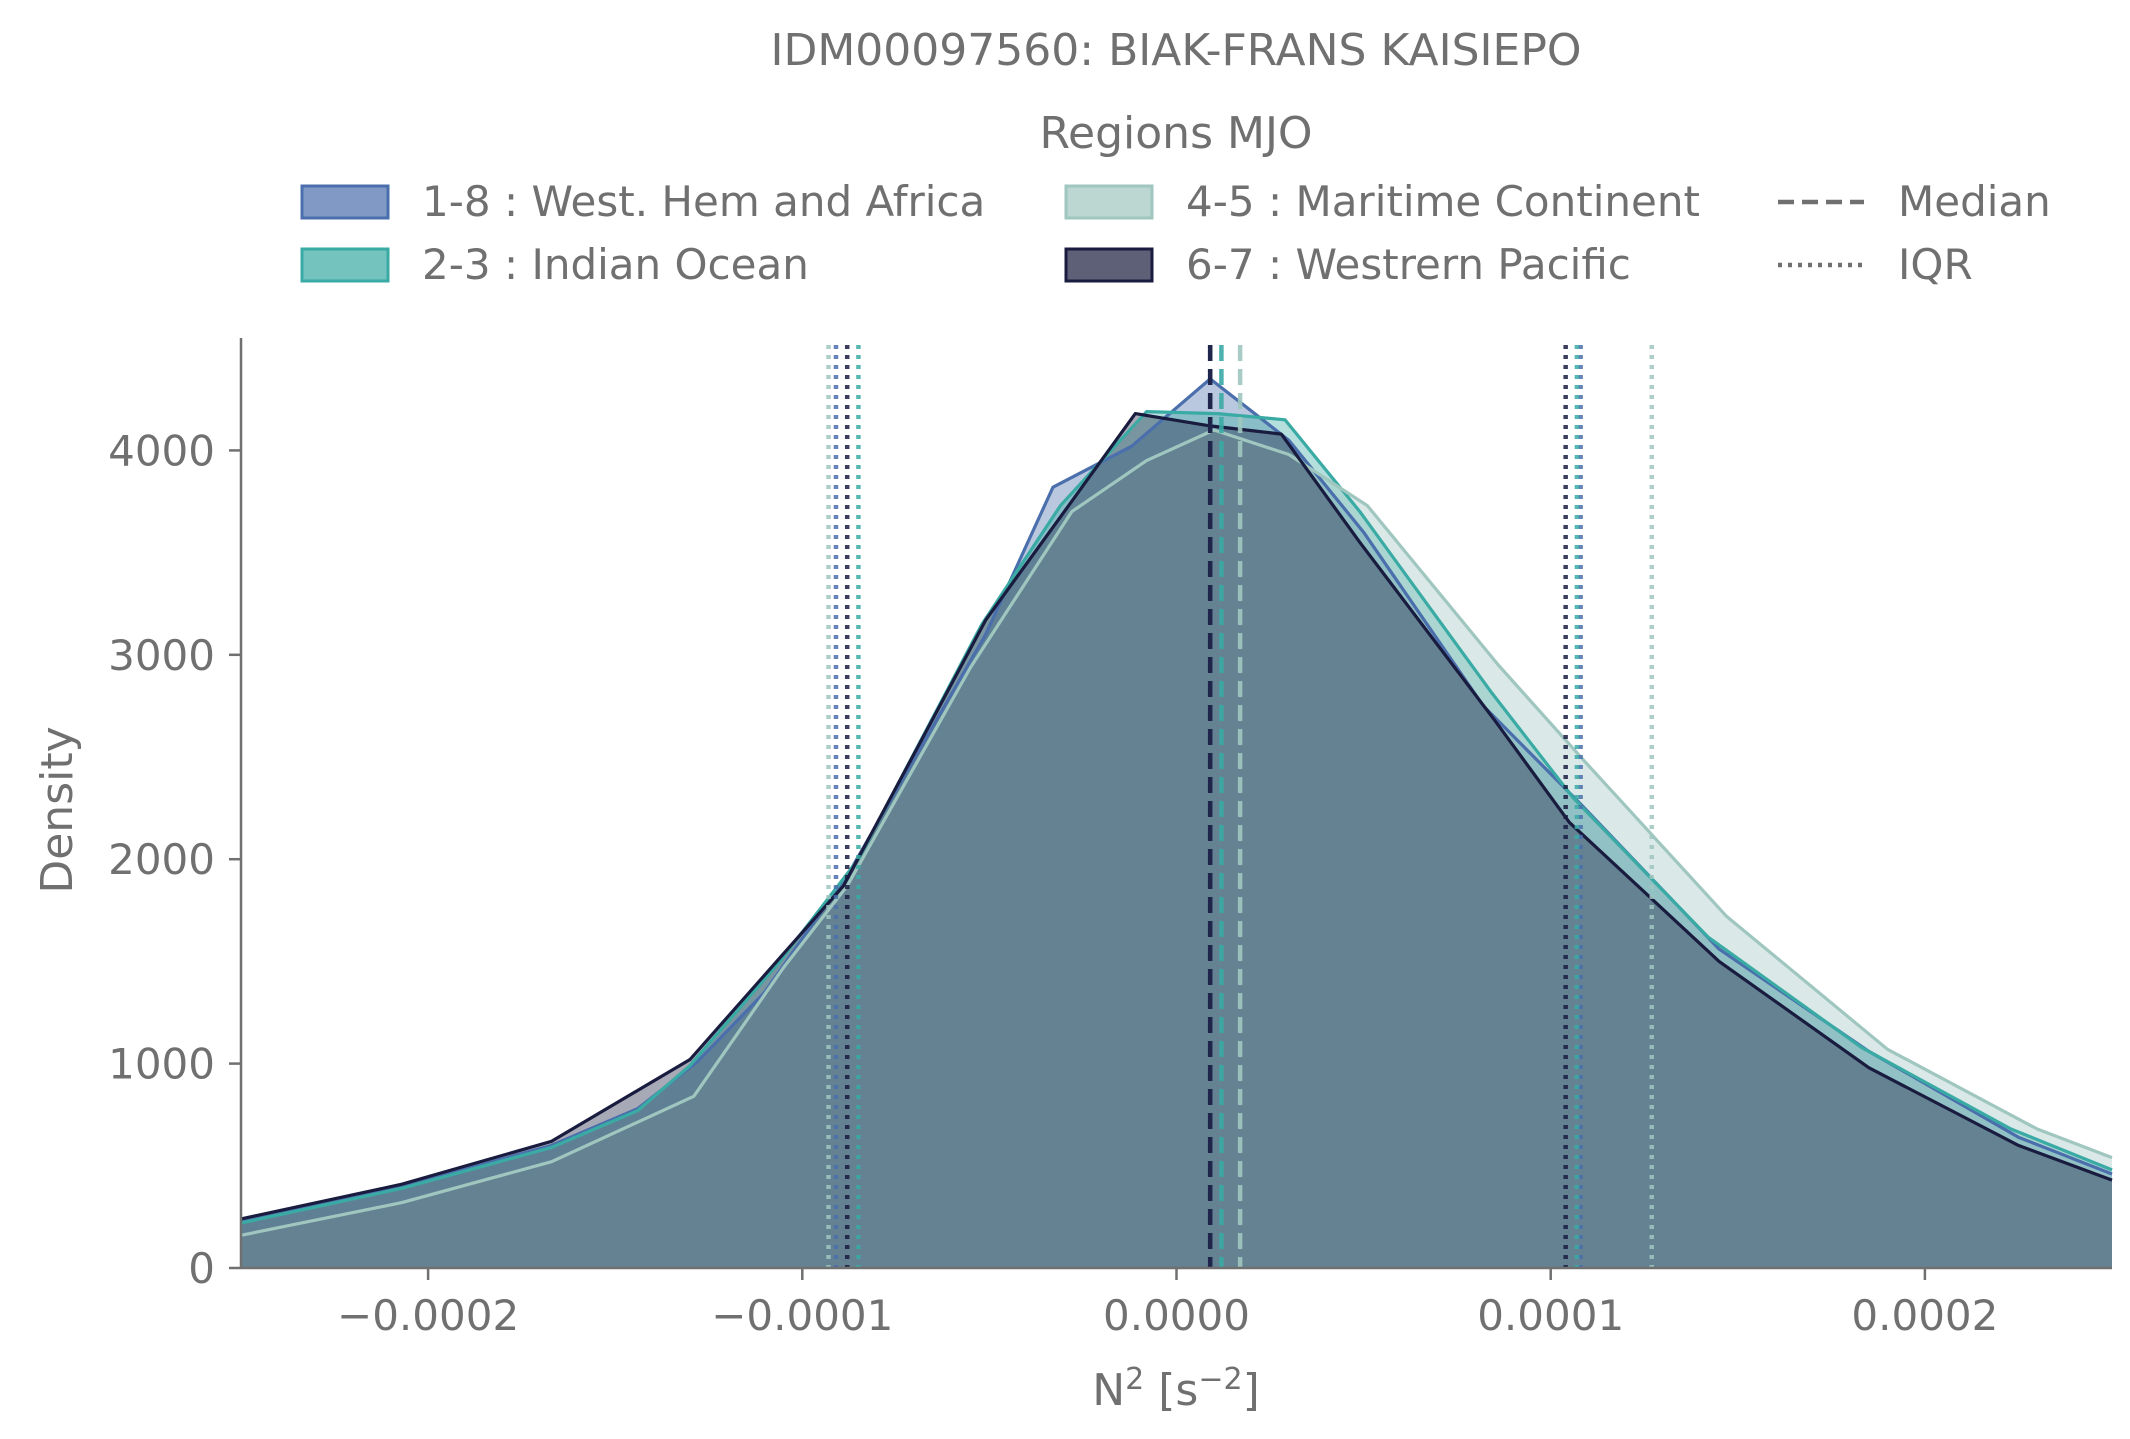 The width and height of the screenshot is (2130, 1439). What do you see at coordinates (1443, 201) in the screenshot?
I see `legend-label-3: 4-5 : Maritime Continent` at bounding box center [1443, 201].